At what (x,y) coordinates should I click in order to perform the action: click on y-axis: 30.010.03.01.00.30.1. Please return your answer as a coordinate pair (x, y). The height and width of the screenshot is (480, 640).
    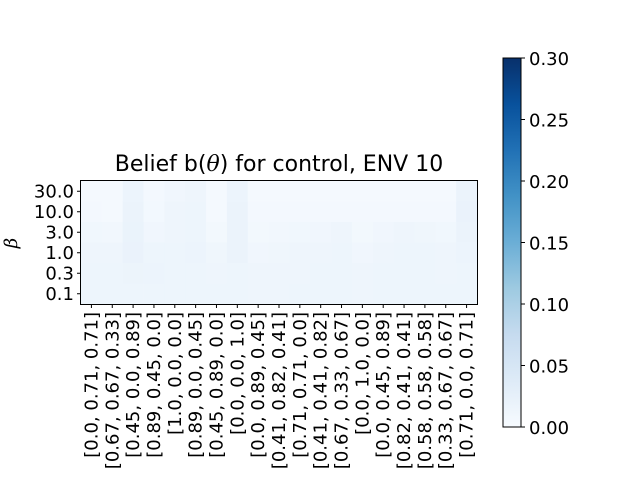
    Looking at the image, I should click on (57, 243).